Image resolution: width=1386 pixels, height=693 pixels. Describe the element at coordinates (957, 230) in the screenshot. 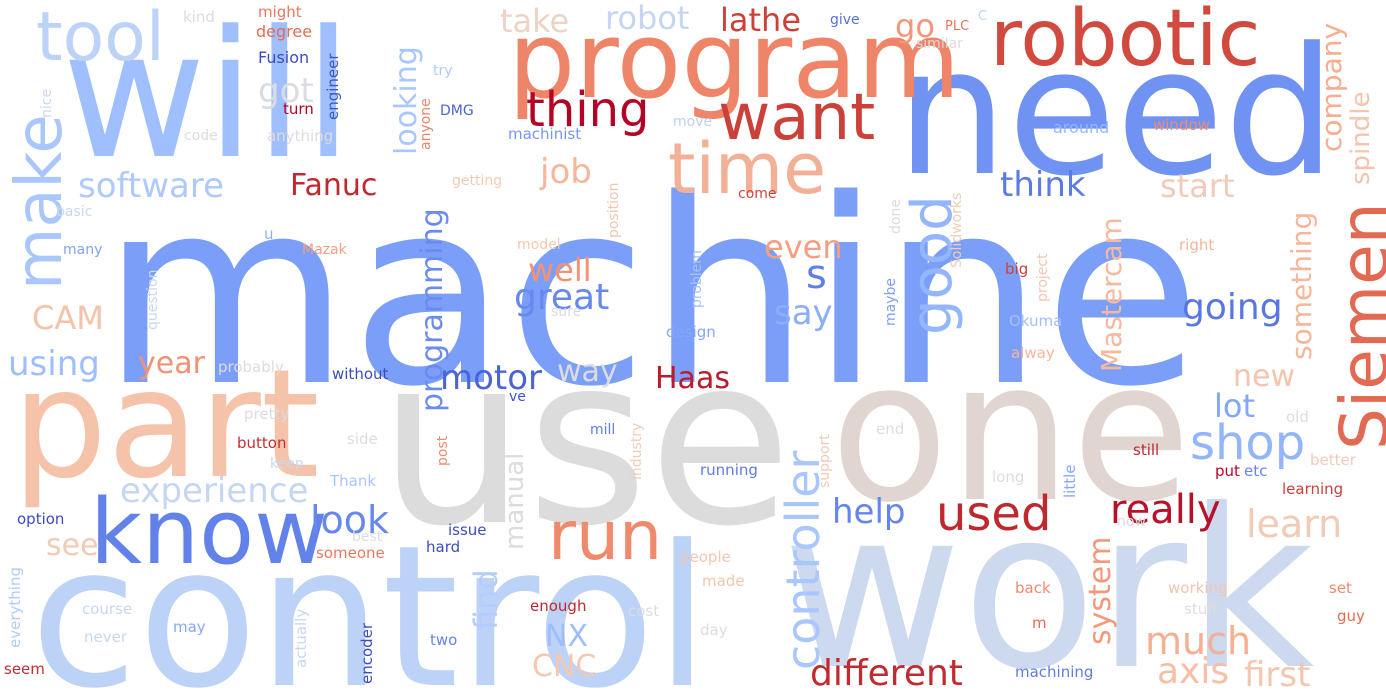

I see `word-Solidworks: Solidworks` at that location.